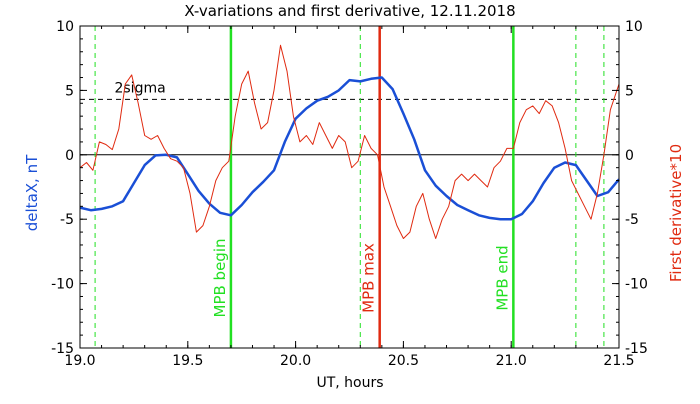 The width and height of the screenshot is (700, 404). I want to click on y-axis-label-right: First derivative*10, so click(676, 213).